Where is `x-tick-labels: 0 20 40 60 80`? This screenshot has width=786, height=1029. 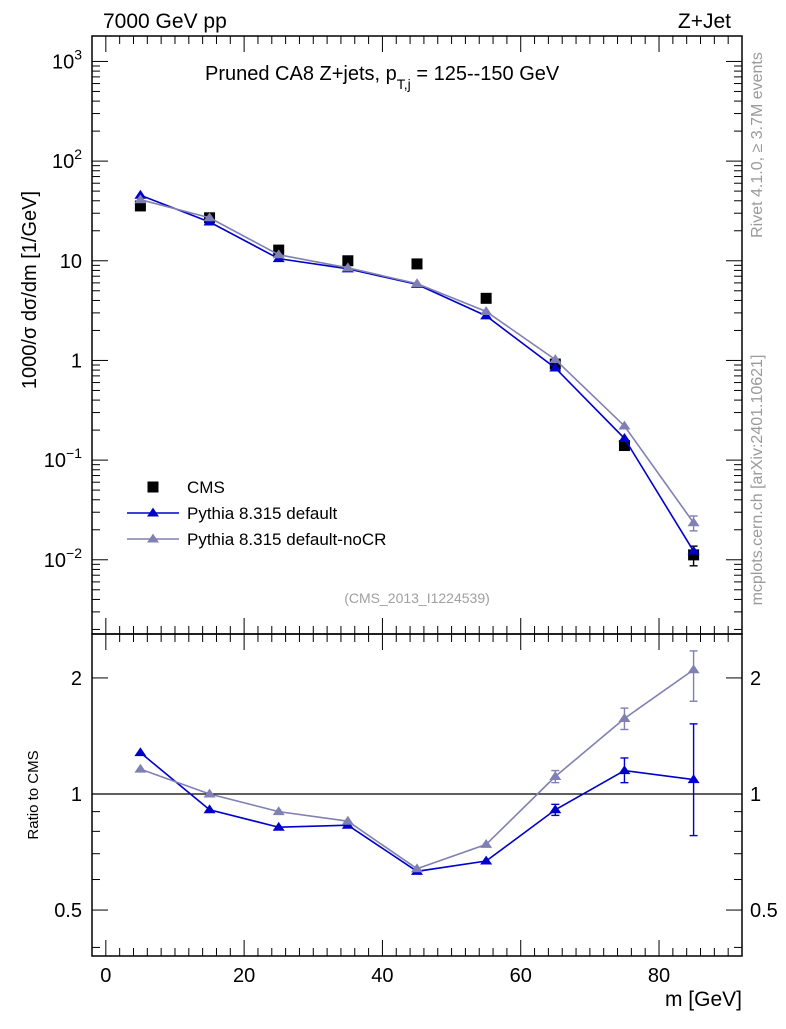 x-tick-labels: 0 20 40 60 80 is located at coordinates (385, 976).